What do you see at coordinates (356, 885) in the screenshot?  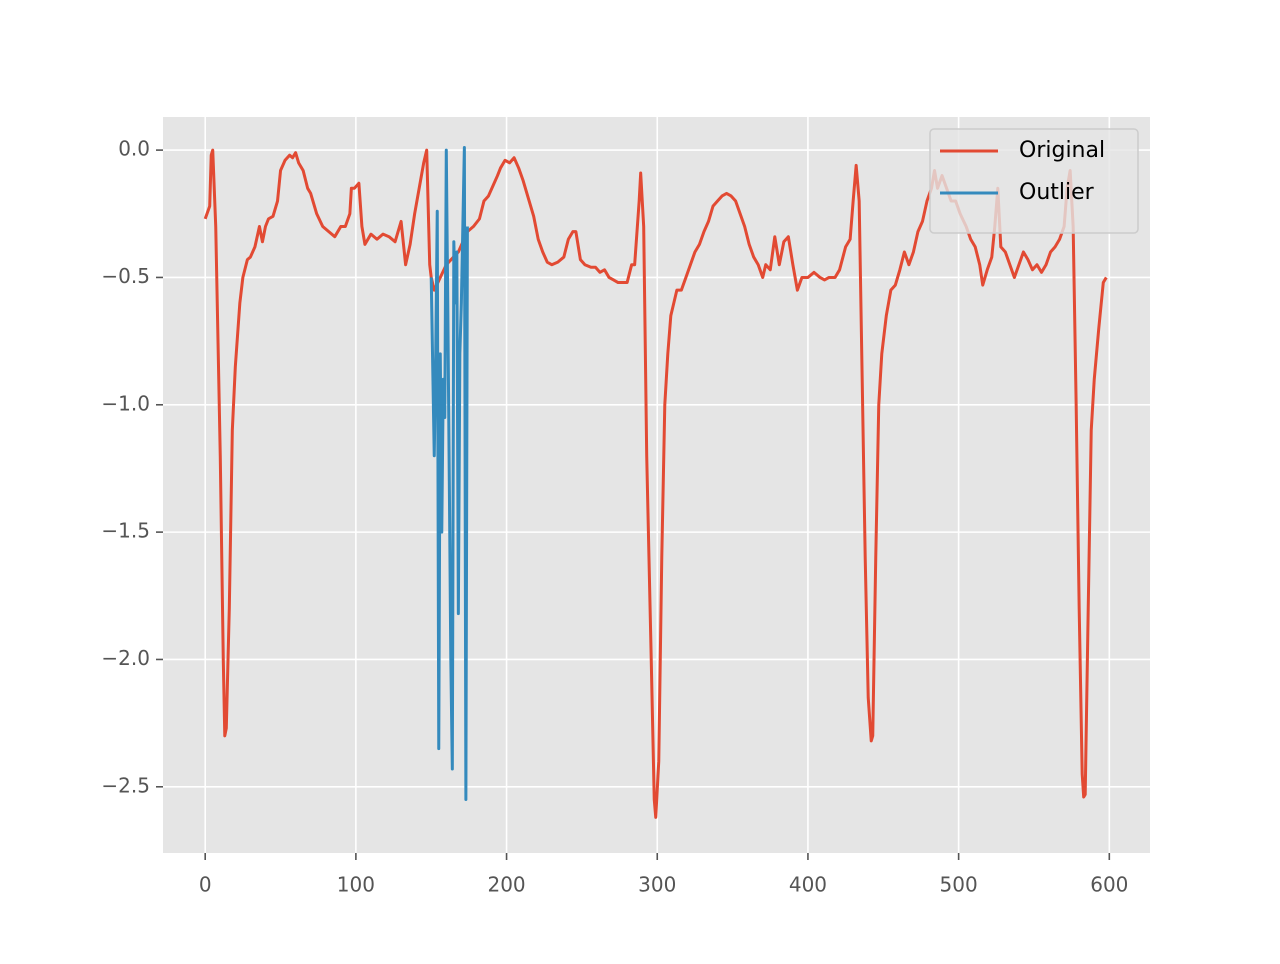 I see `x-tick-label: 100` at bounding box center [356, 885].